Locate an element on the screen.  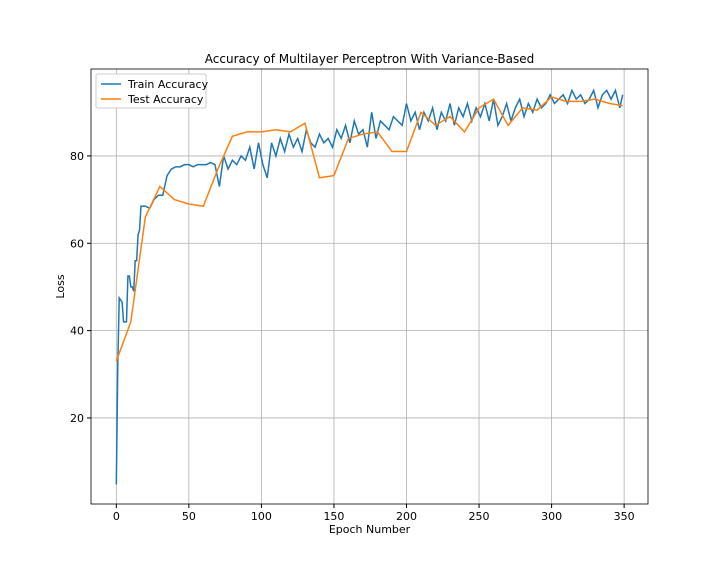
y-tick-label: 80 is located at coordinates (77, 156).